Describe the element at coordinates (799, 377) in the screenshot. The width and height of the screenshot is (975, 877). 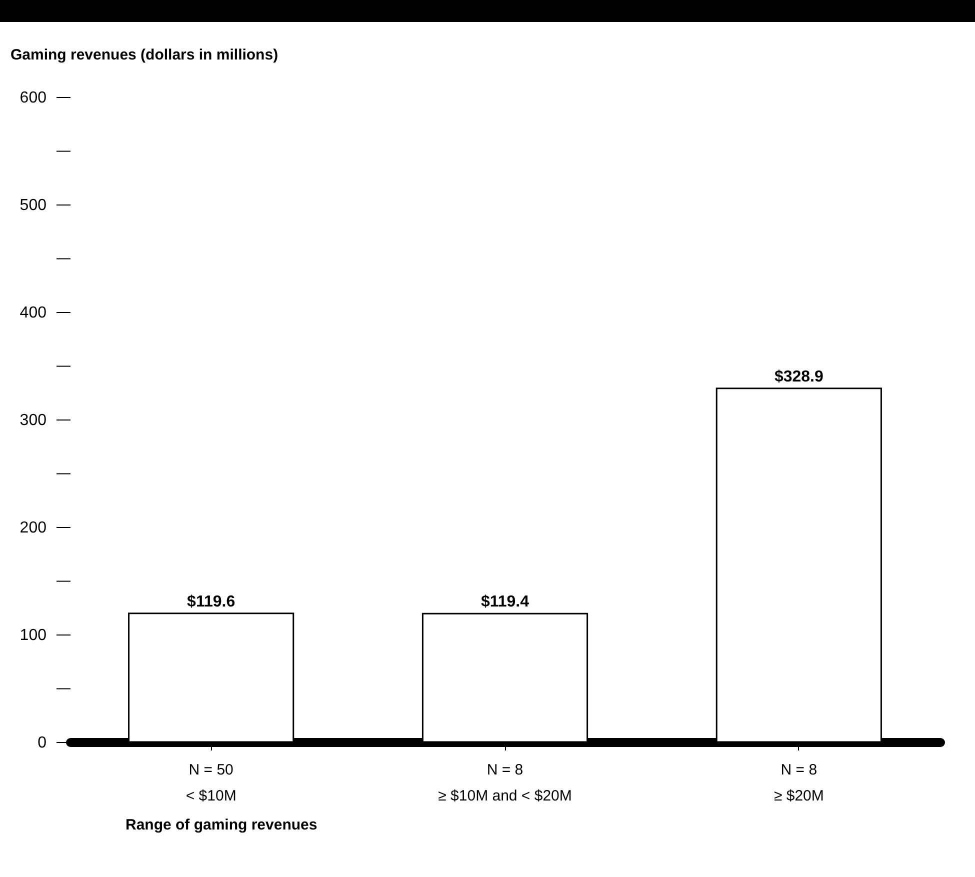
I see `data-label: $328.9` at that location.